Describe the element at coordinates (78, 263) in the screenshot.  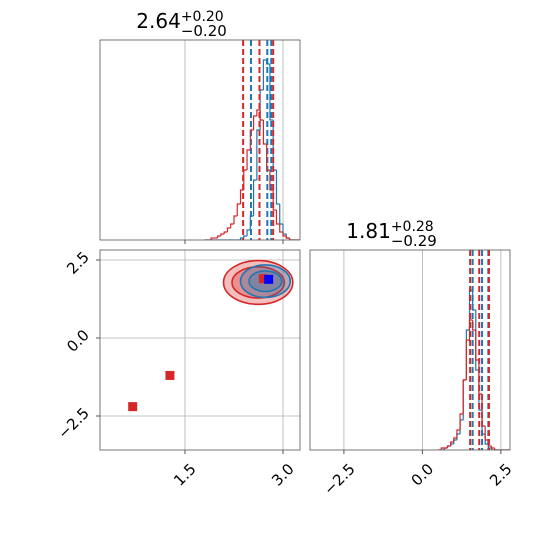
I see `y-tick-label: 2.5` at that location.